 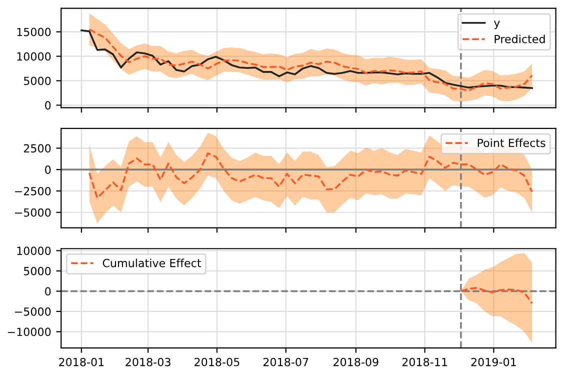 I want to click on x-tick-label: 2018-09, so click(x=356, y=362).